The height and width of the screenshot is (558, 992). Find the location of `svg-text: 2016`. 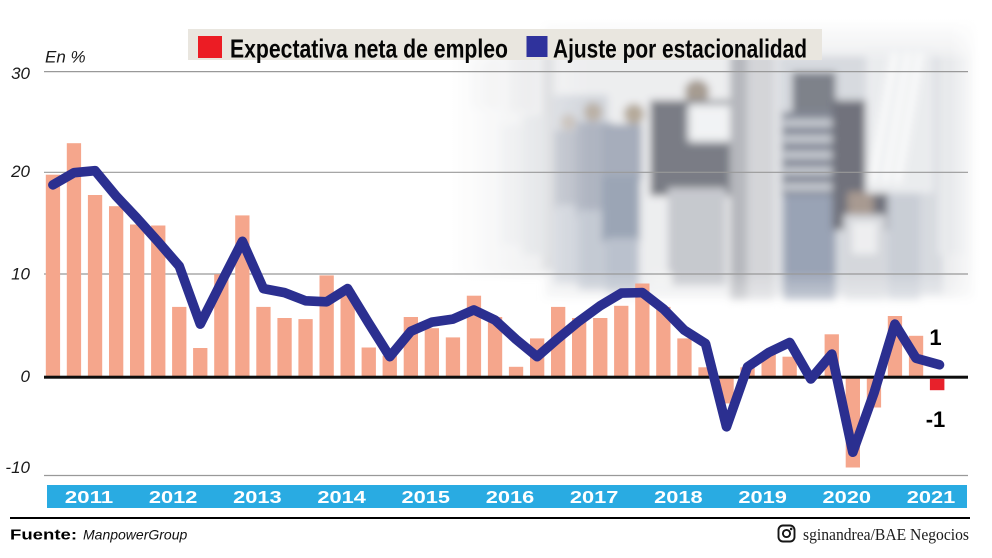

svg-text: 2016 is located at coordinates (510, 497).